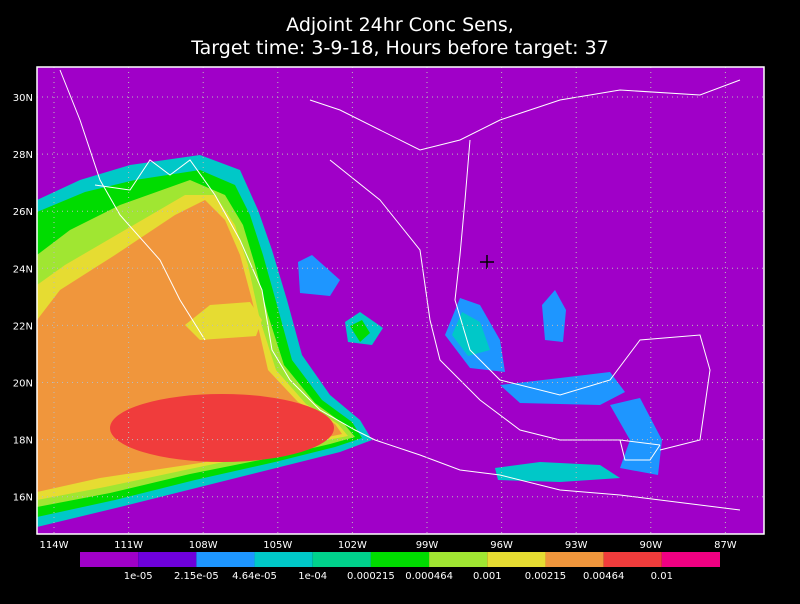 The image size is (800, 604). I want to click on lon-label: 87W, so click(725, 545).